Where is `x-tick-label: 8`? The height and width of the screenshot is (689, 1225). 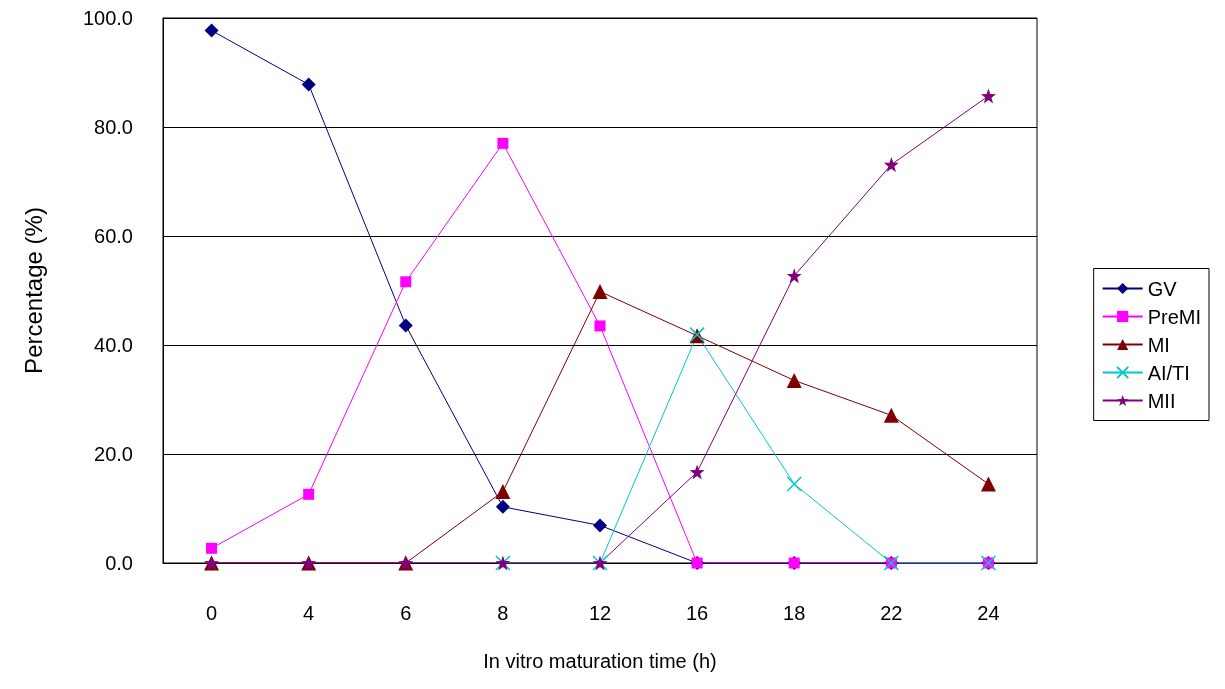 x-tick-label: 8 is located at coordinates (503, 613).